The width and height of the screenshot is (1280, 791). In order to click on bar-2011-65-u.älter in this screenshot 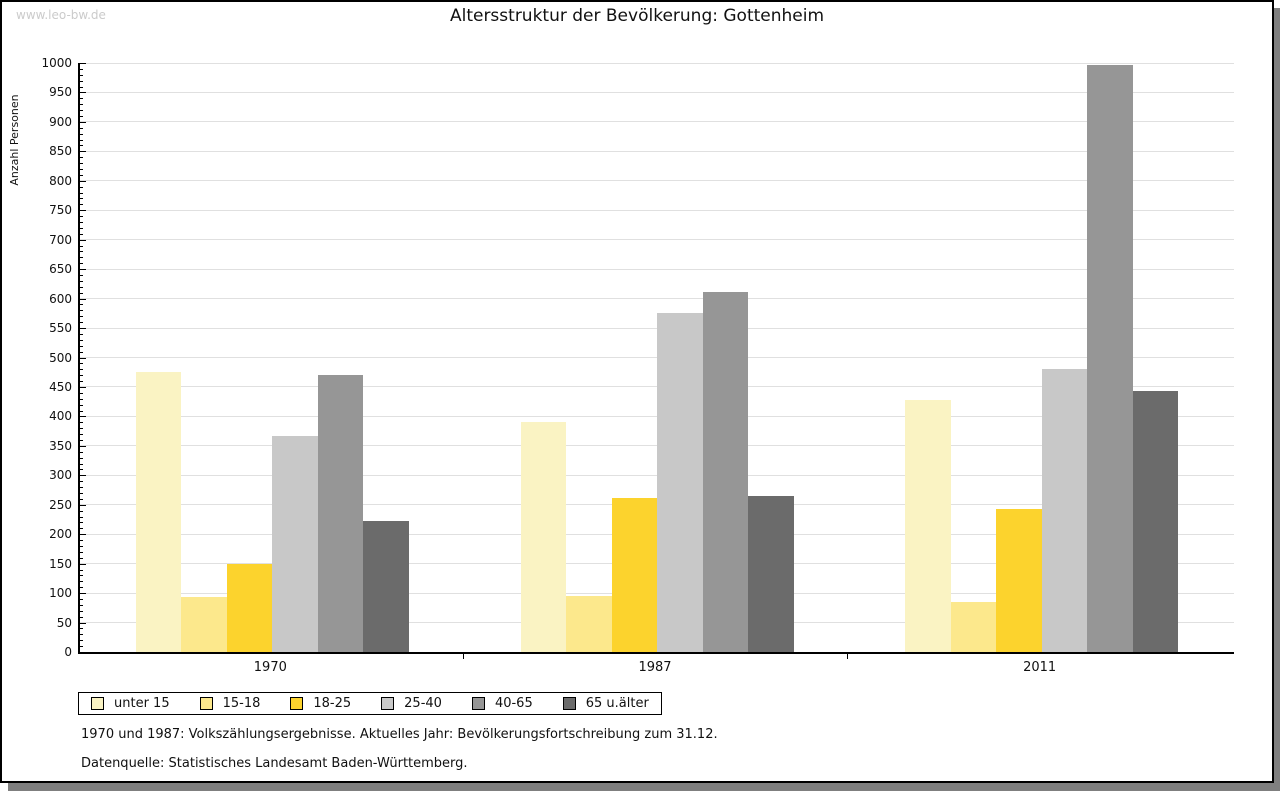, I will do `click(1155, 521)`.